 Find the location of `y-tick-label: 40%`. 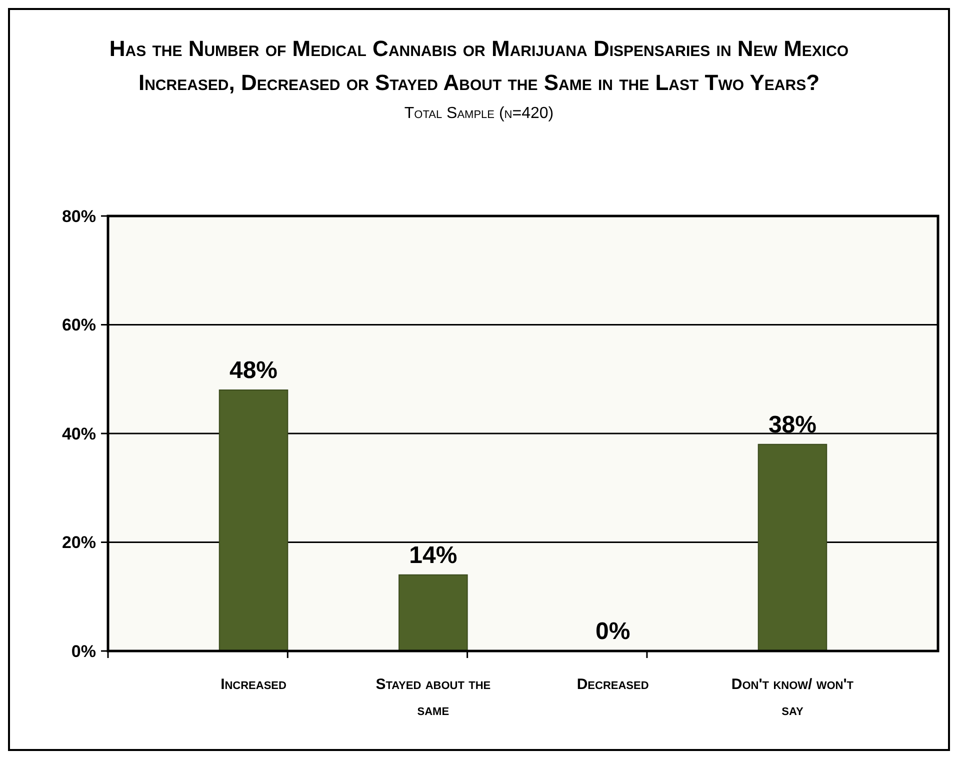

y-tick-label: 40% is located at coordinates (79, 434).